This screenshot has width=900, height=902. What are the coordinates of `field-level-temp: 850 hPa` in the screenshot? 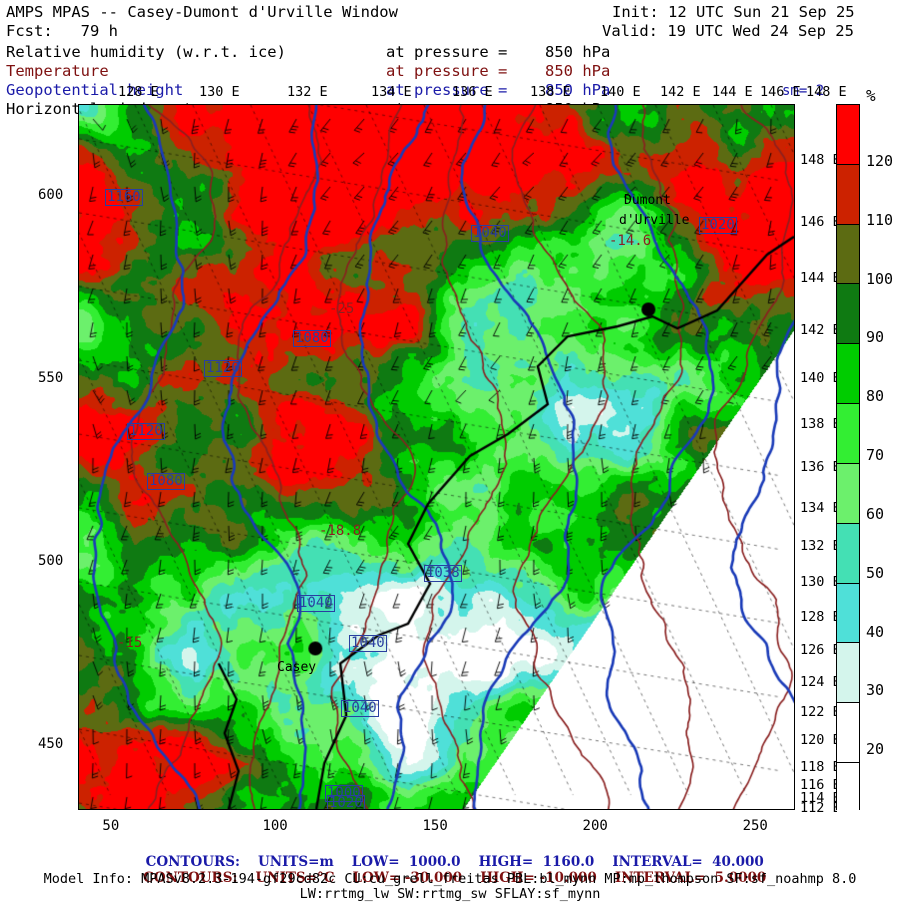 It's located at (578, 71).